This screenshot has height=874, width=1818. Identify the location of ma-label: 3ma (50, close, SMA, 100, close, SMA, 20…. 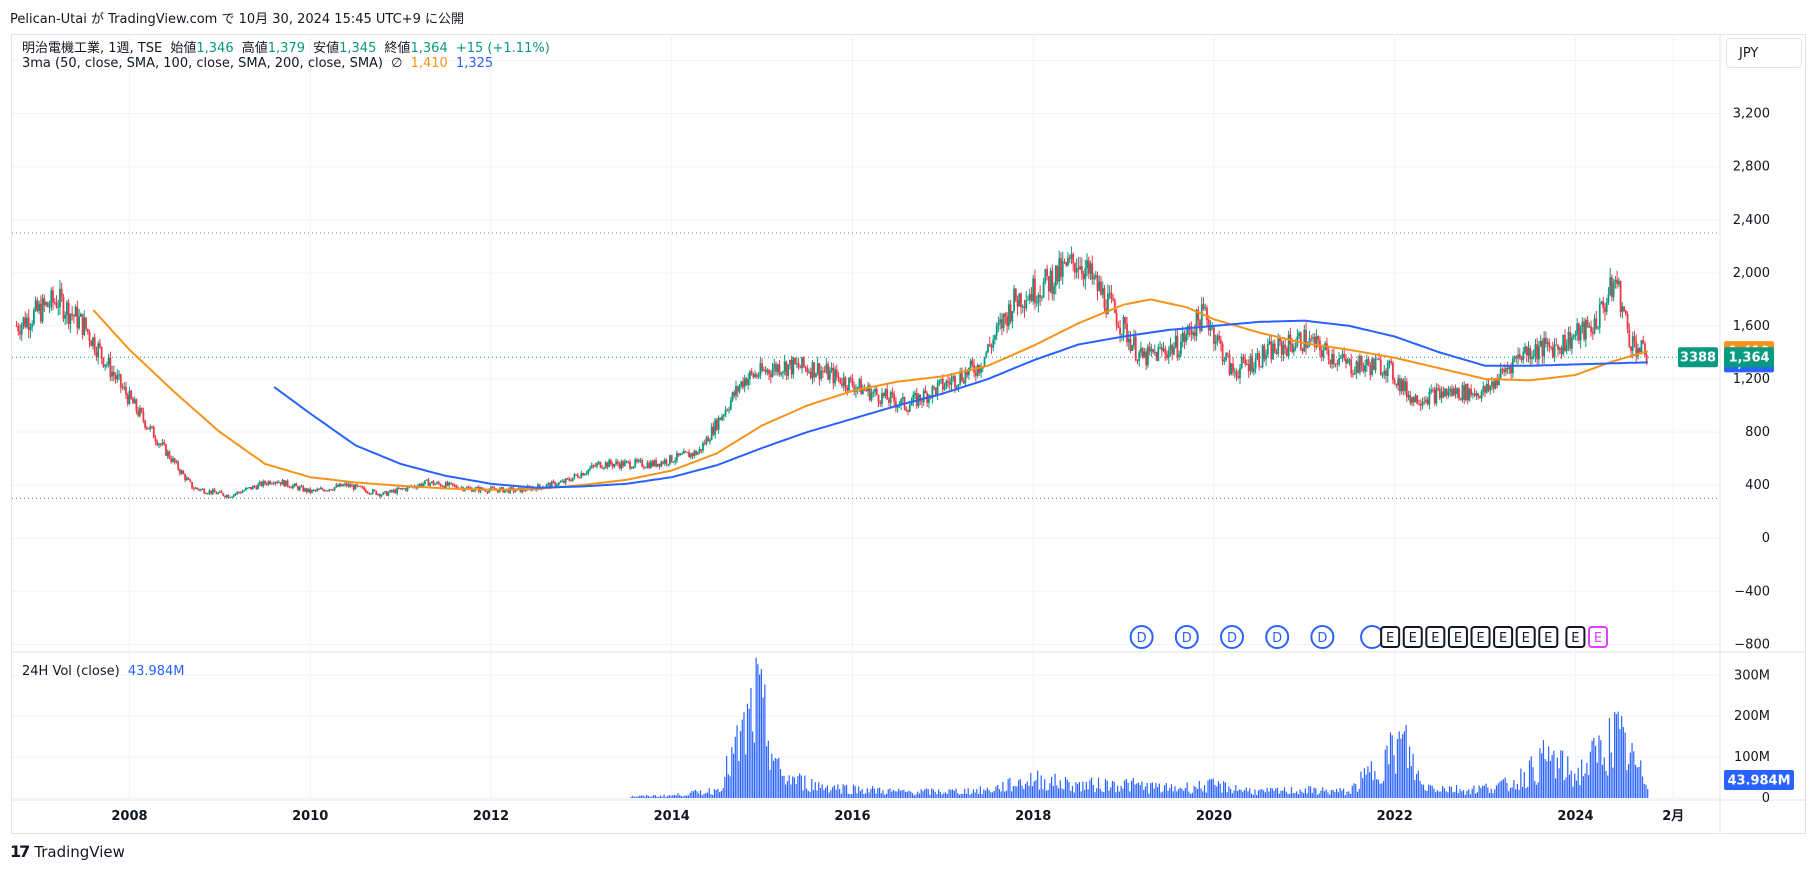
(202, 63).